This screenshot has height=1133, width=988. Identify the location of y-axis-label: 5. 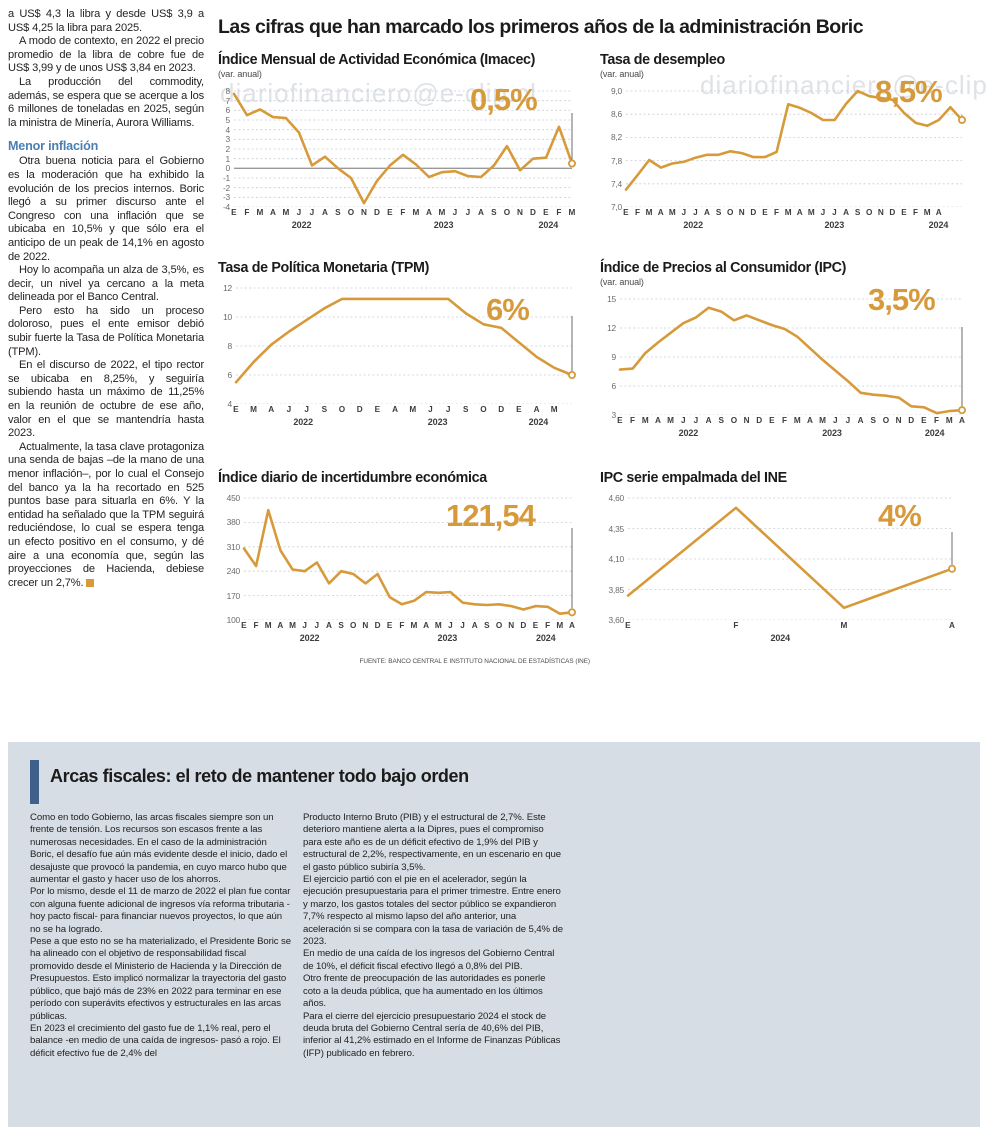
(228, 120).